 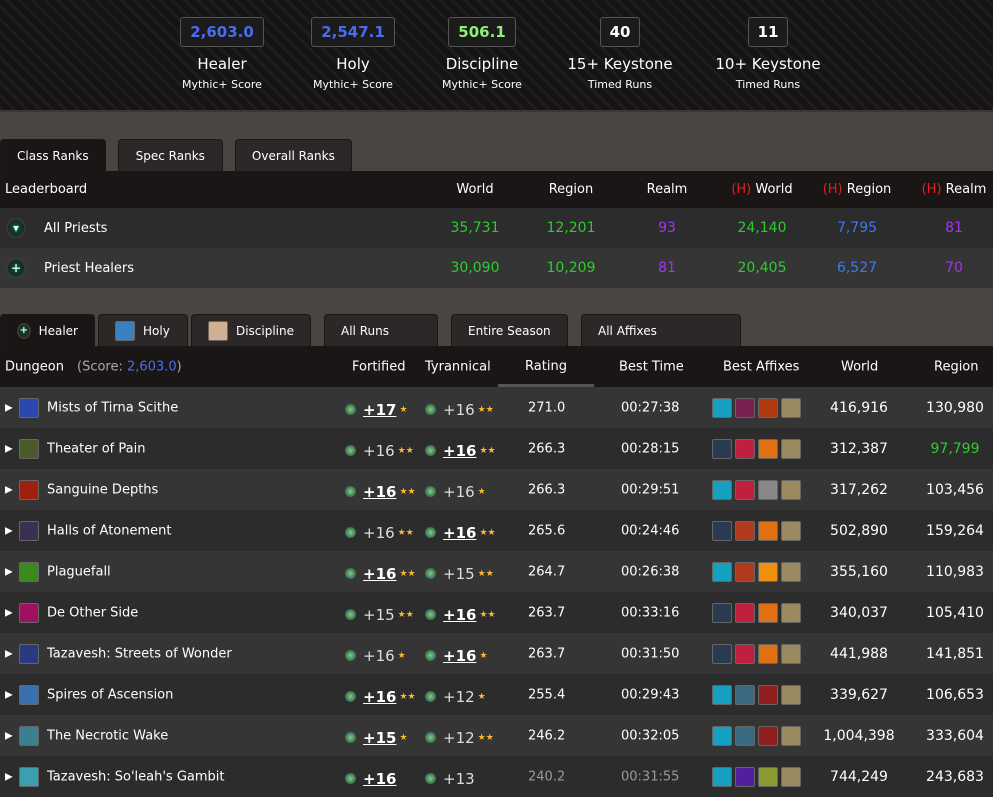 What do you see at coordinates (650, 489) in the screenshot?
I see `best-time: 00:29:51` at bounding box center [650, 489].